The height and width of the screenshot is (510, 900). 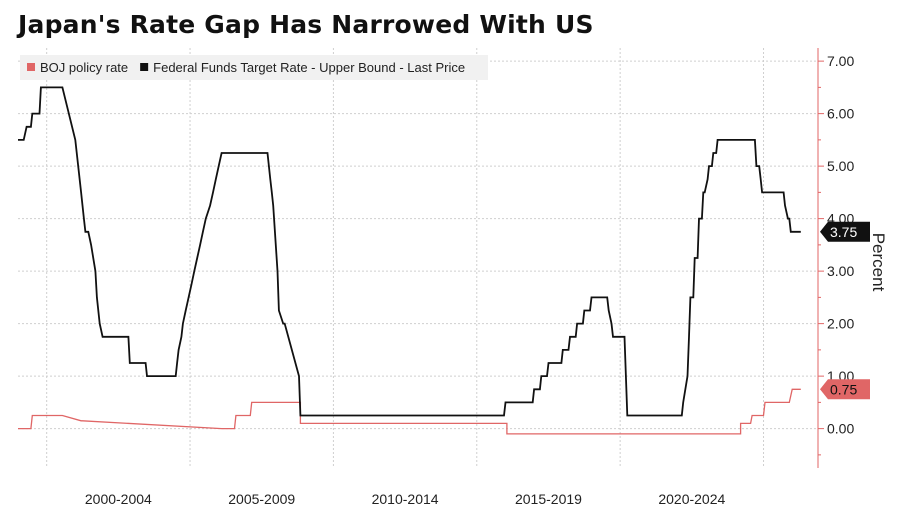 I want to click on fed-last-price-badge, so click(x=845, y=231).